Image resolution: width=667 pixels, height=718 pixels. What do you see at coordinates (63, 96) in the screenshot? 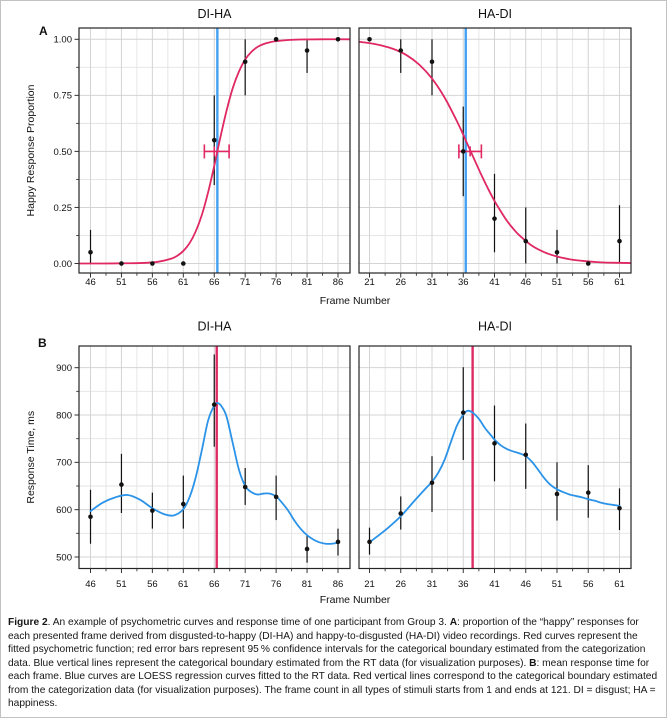
I see `y-tick-label: 0.75` at bounding box center [63, 96].